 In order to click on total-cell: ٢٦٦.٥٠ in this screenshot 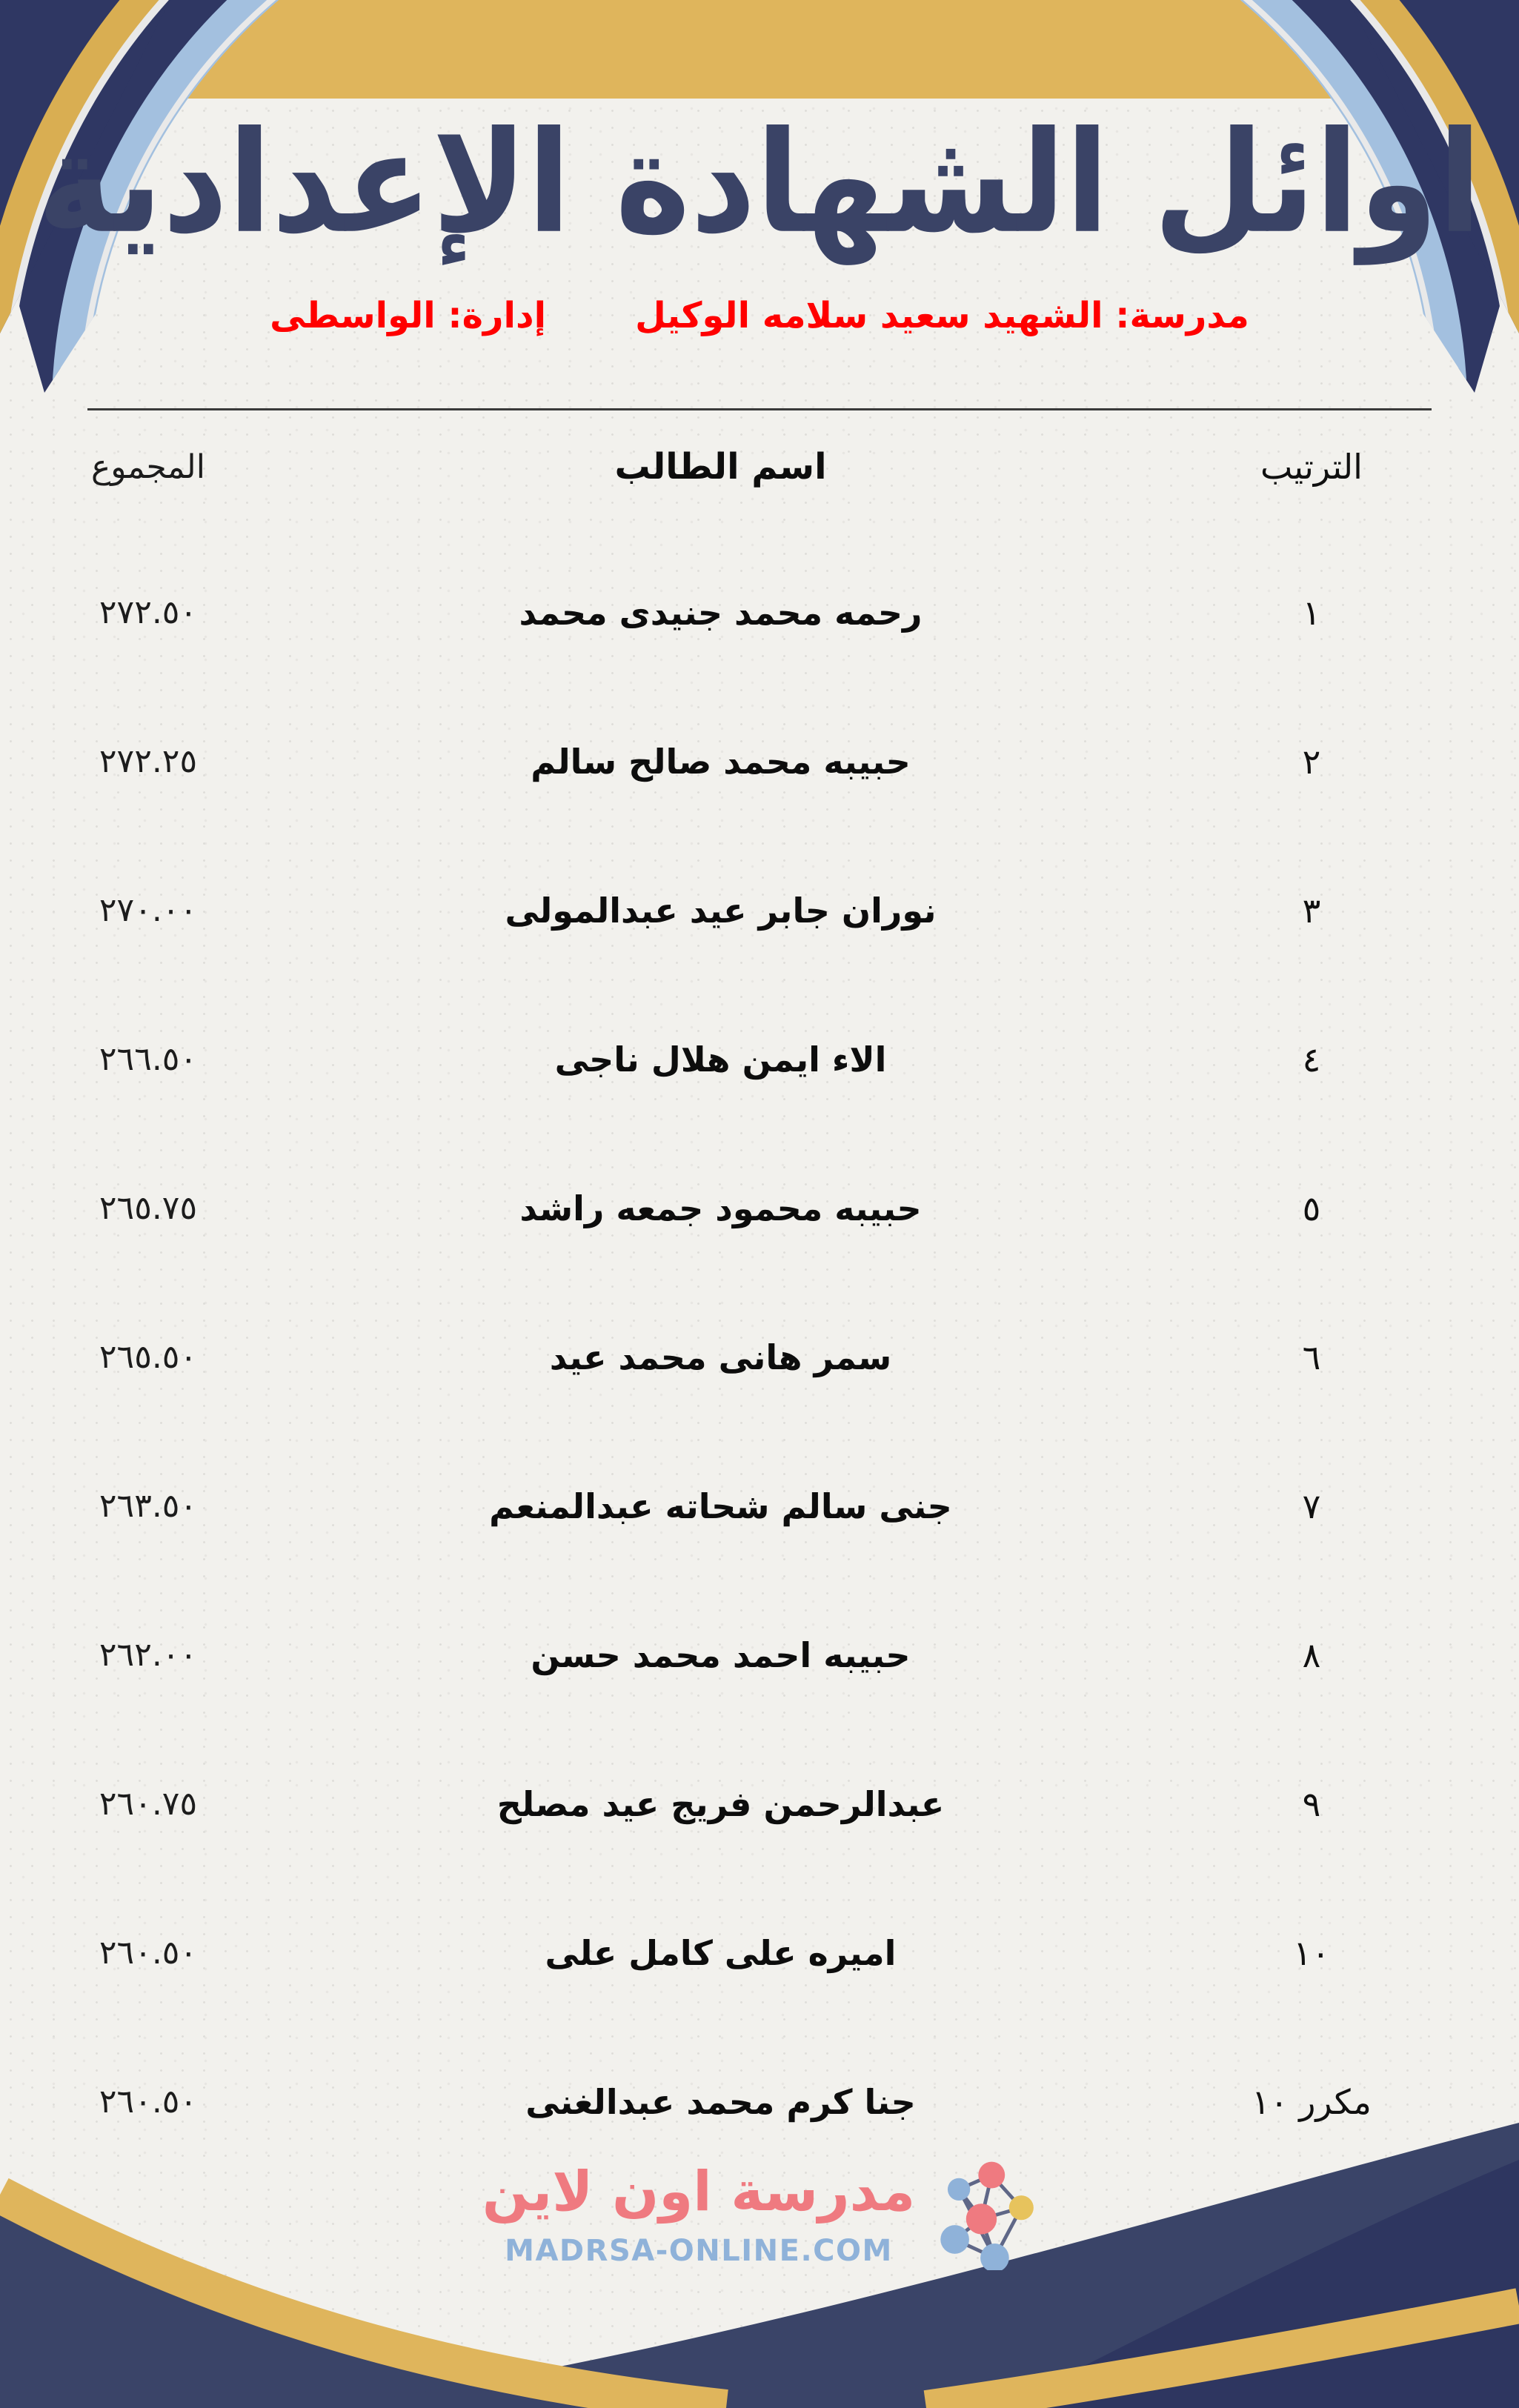, I will do `click(148, 1059)`.